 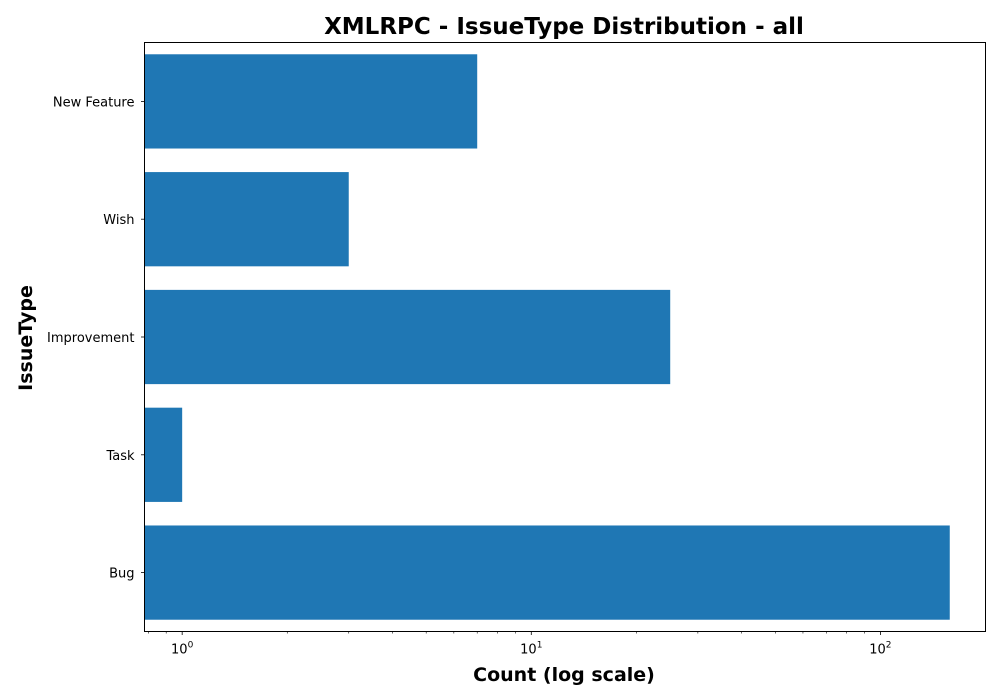 I want to click on bar-wish, so click(x=246, y=219).